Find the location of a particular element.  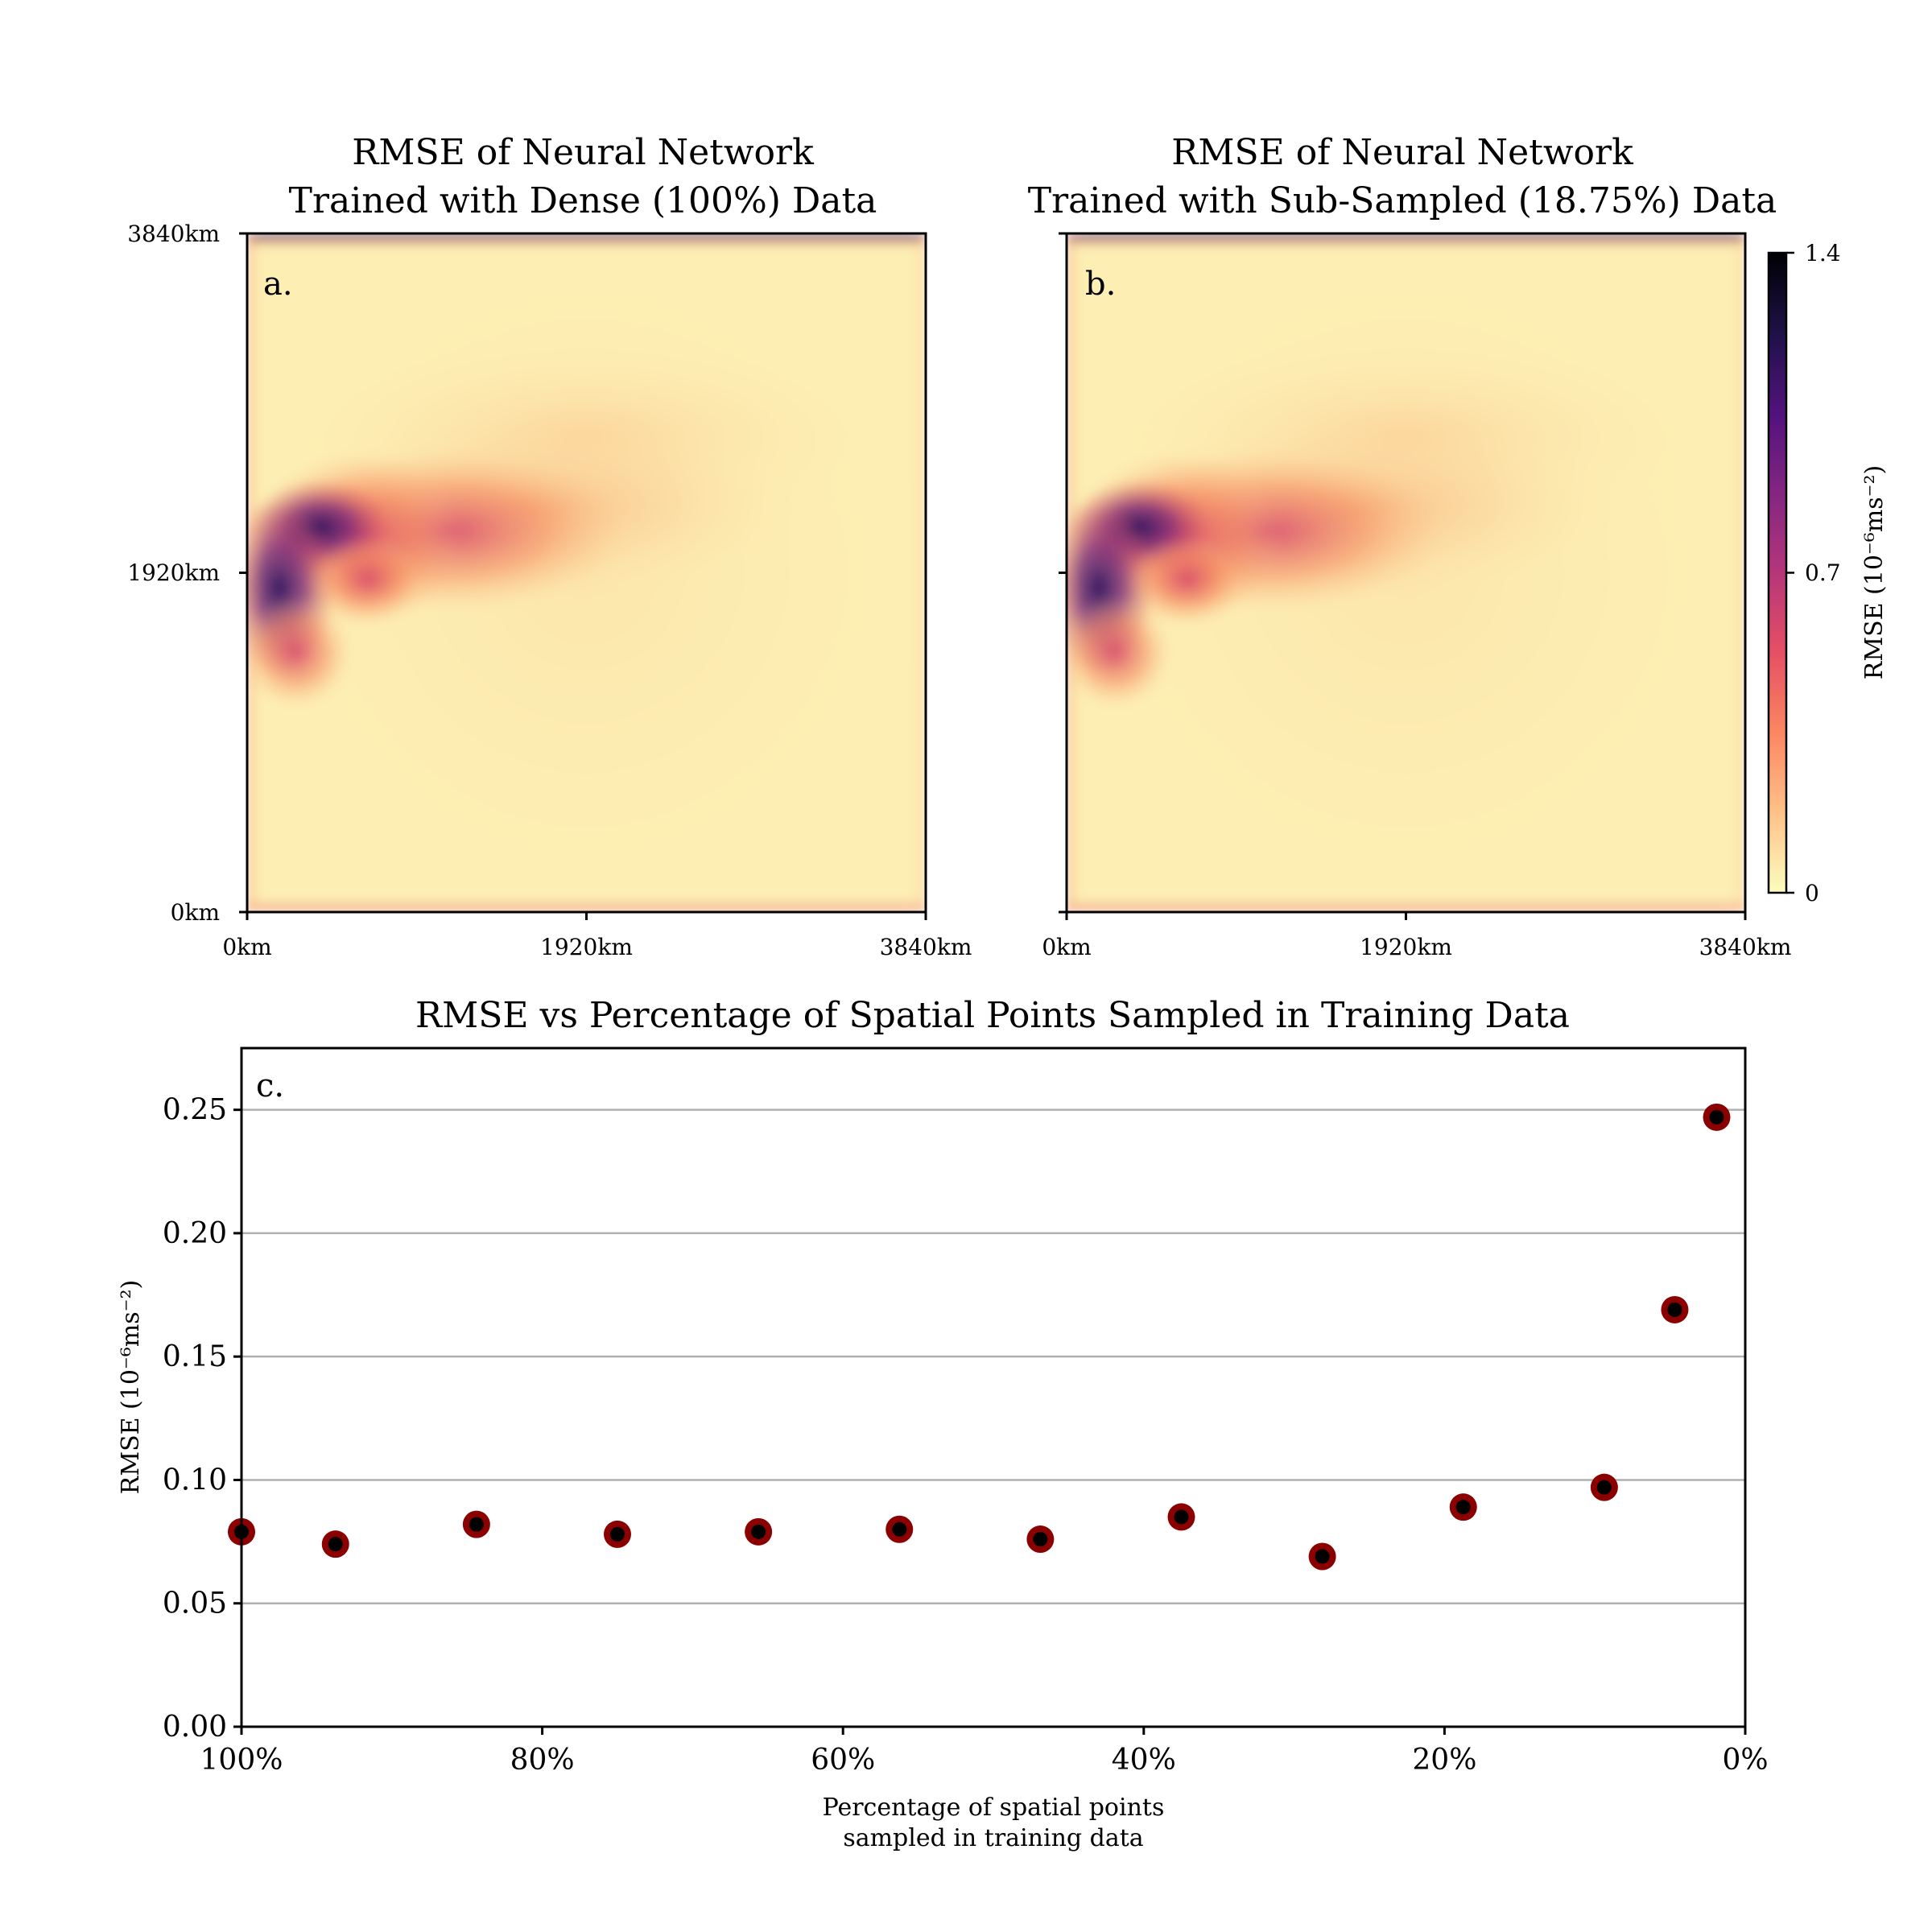

panel-a-title-line1: RMSE of Neural Network is located at coordinates (583, 152).